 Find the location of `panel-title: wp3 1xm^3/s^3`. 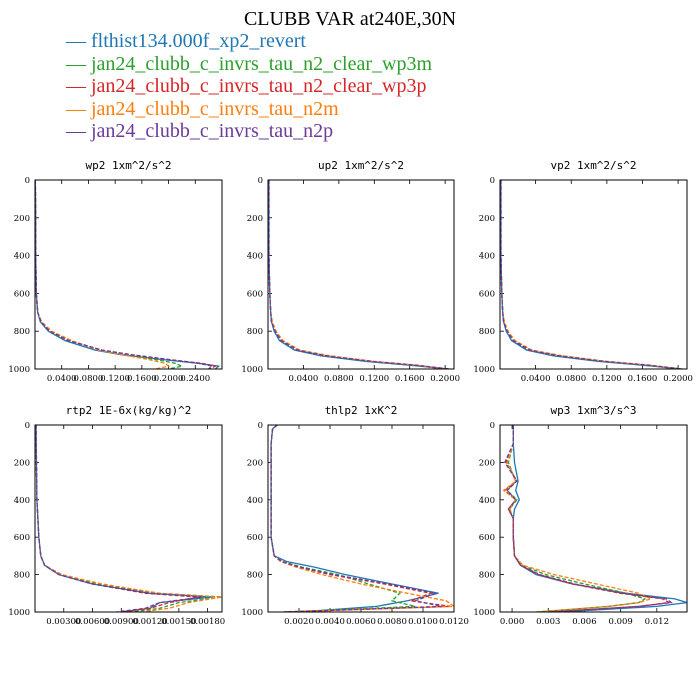

panel-title: wp3 1xm^3/s^3 is located at coordinates (593, 410).